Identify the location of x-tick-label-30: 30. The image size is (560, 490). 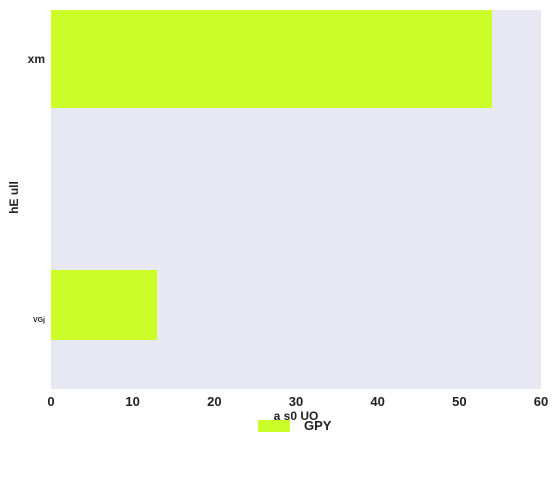
(296, 401).